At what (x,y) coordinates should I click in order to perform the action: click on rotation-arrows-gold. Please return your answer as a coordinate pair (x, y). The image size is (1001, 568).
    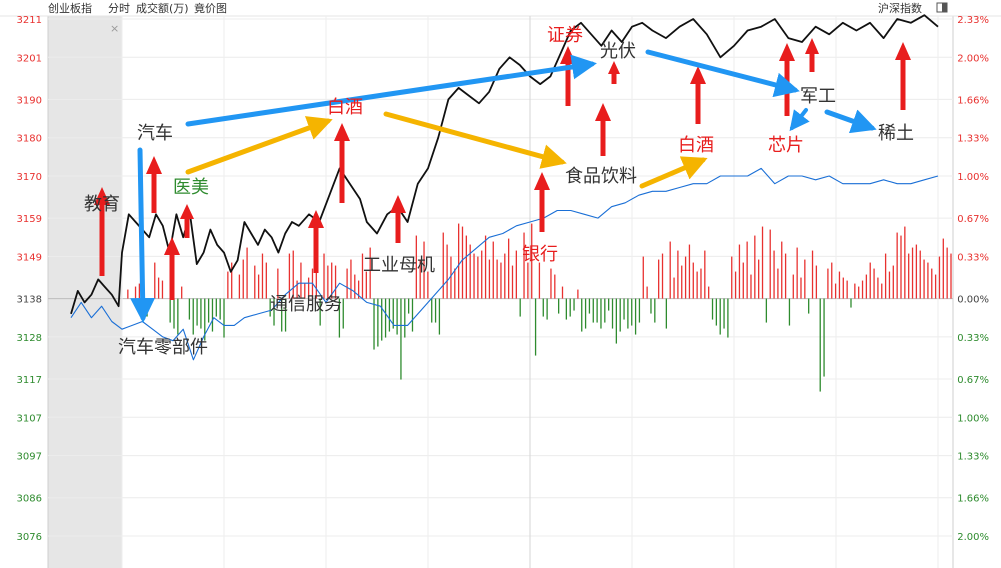
    Looking at the image, I should click on (446, 150).